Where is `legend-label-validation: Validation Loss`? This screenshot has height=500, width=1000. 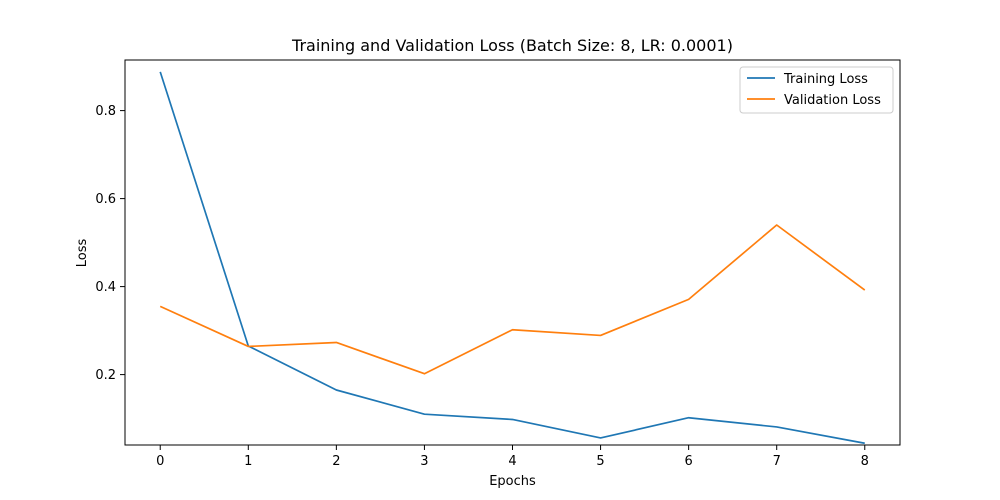 legend-label-validation: Validation Loss is located at coordinates (832, 100).